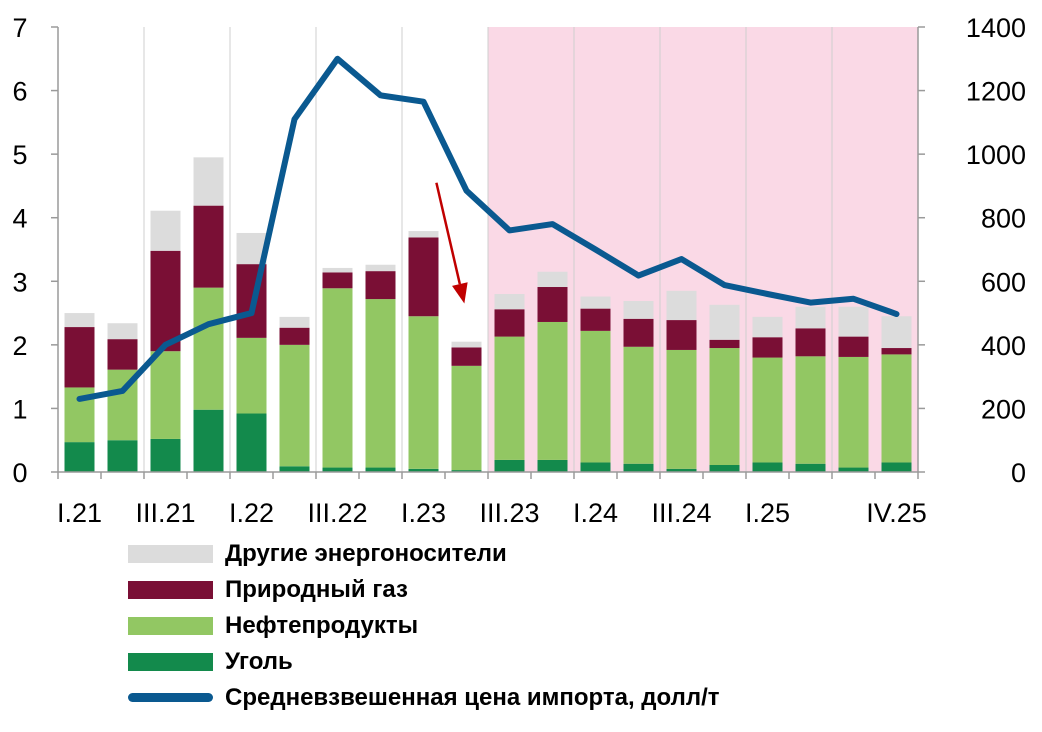 This screenshot has height=732, width=1042. Describe the element at coordinates (896, 513) in the screenshot. I see `x-tick-label: IV.25` at that location.